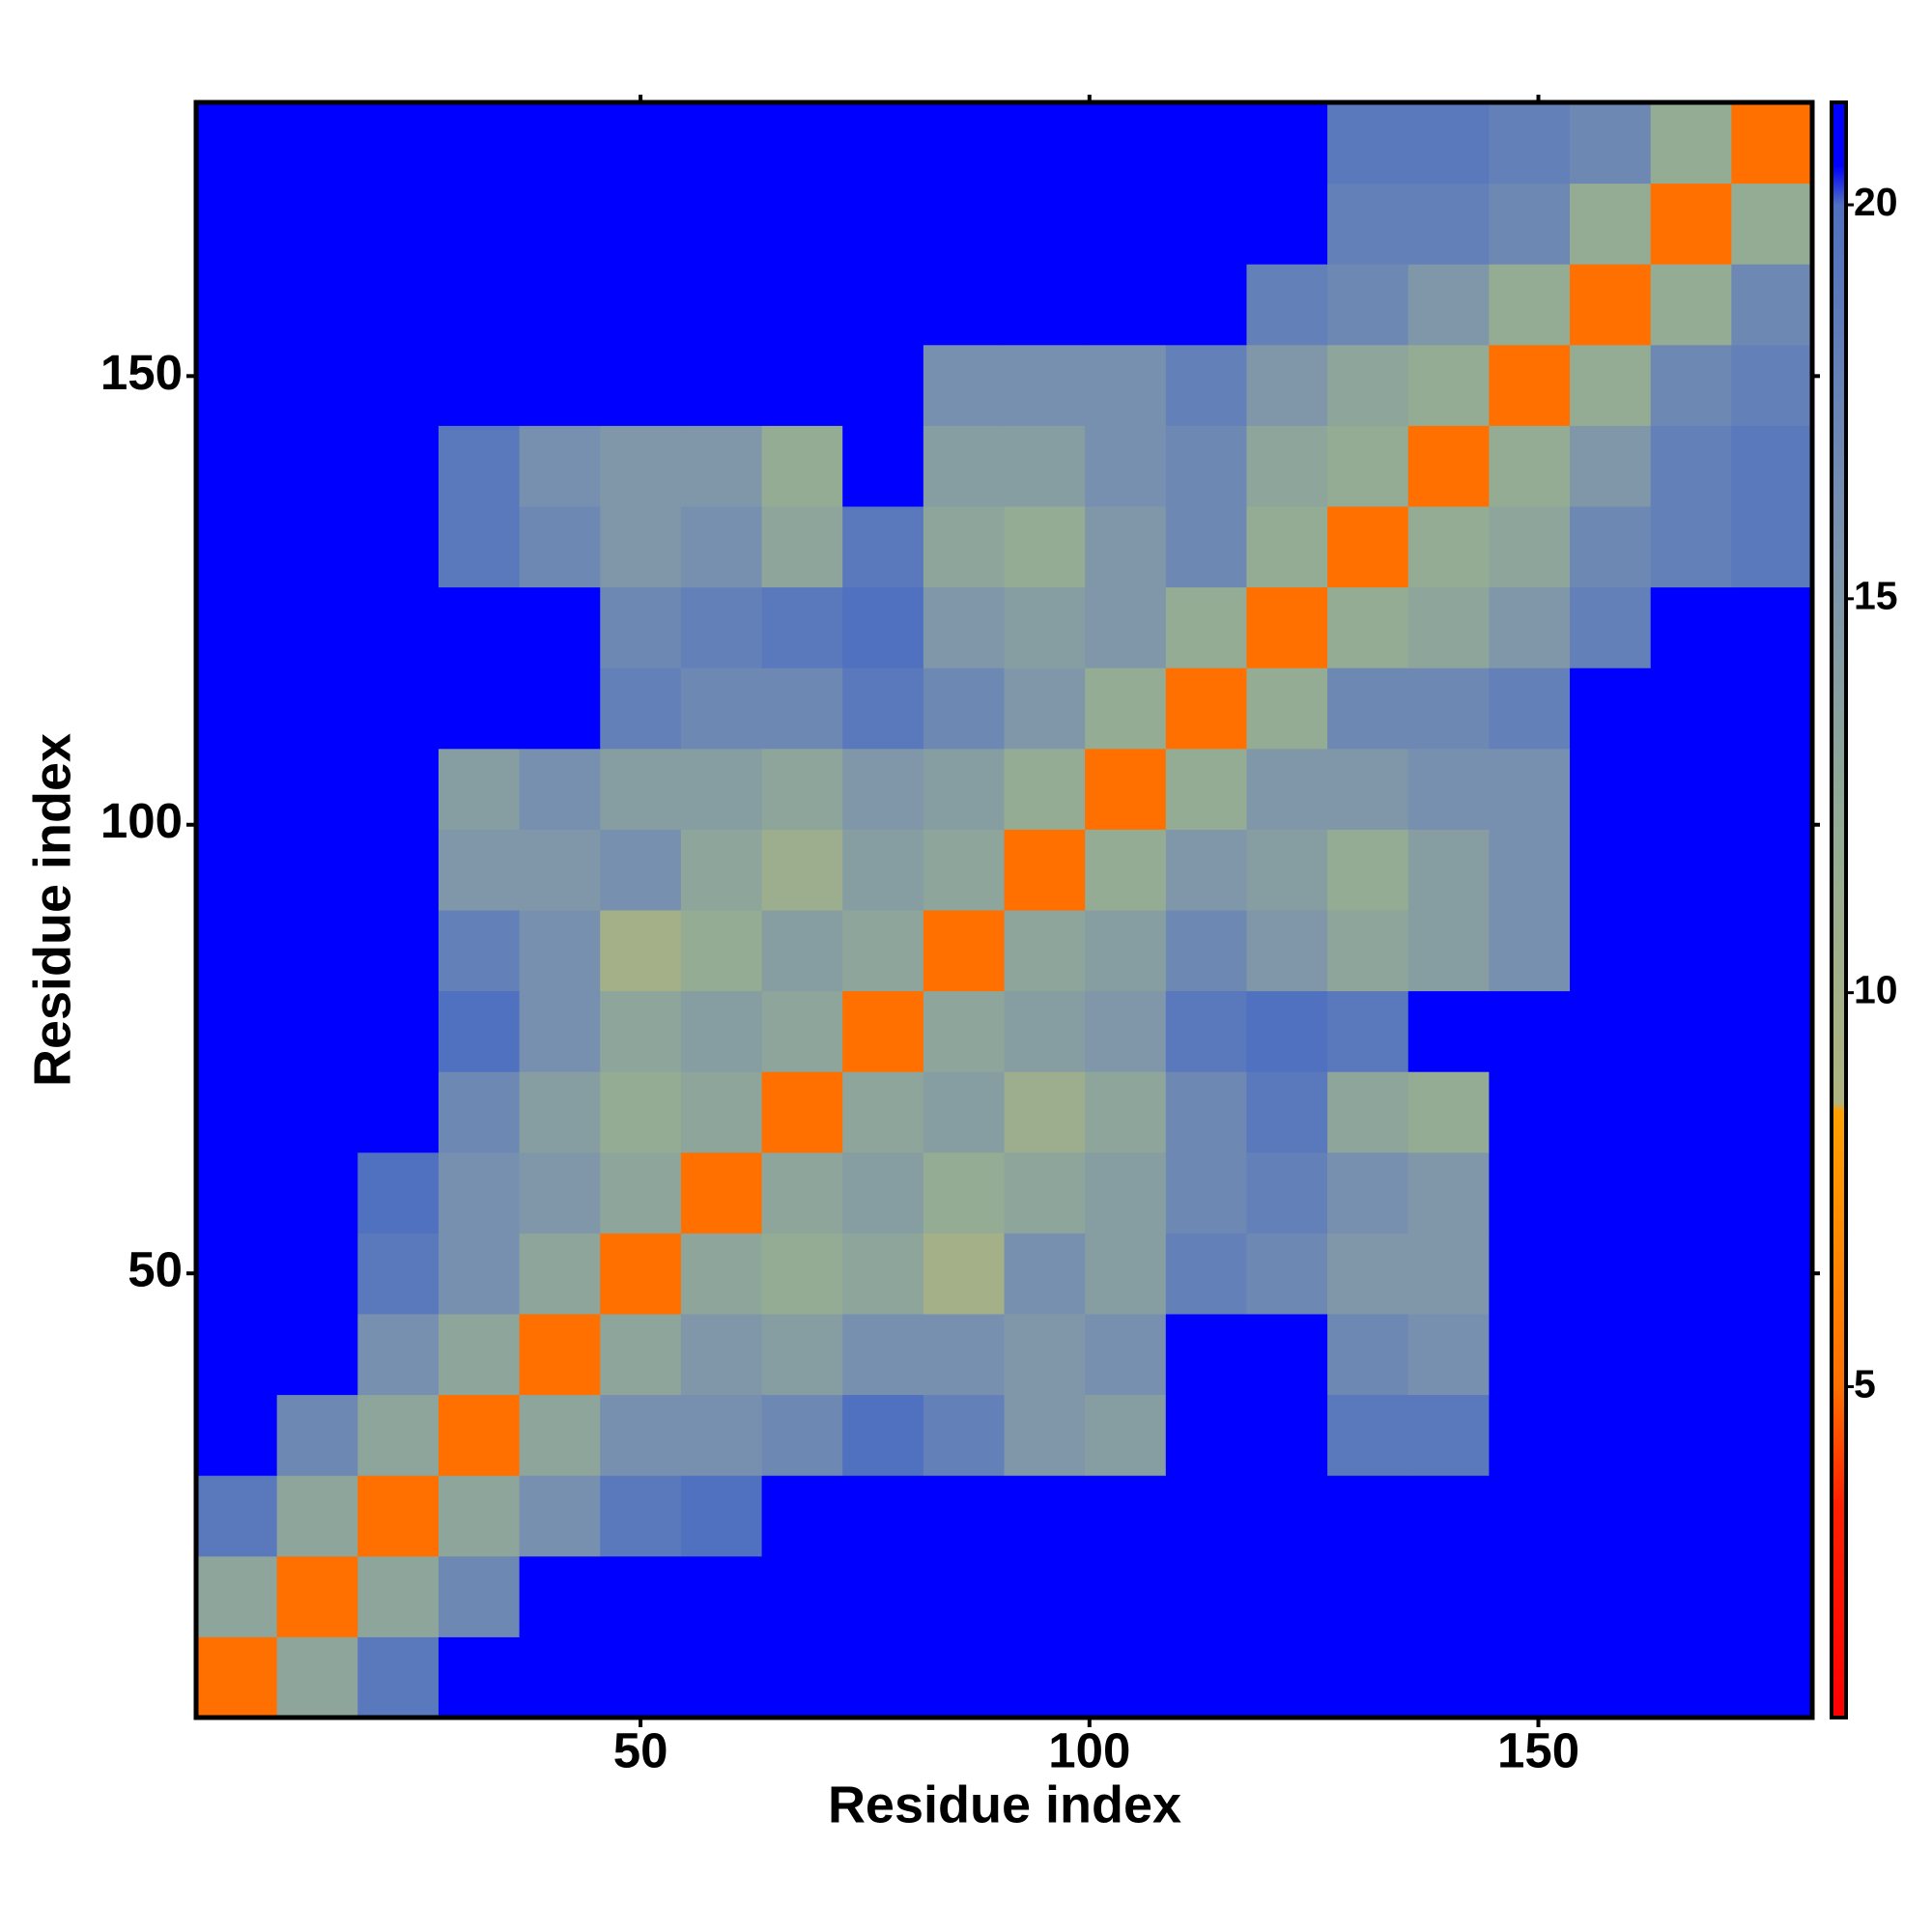 The height and width of the screenshot is (1932, 1932). What do you see at coordinates (1865, 1383) in the screenshot?
I see `colorbar-tick-label: 5` at bounding box center [1865, 1383].